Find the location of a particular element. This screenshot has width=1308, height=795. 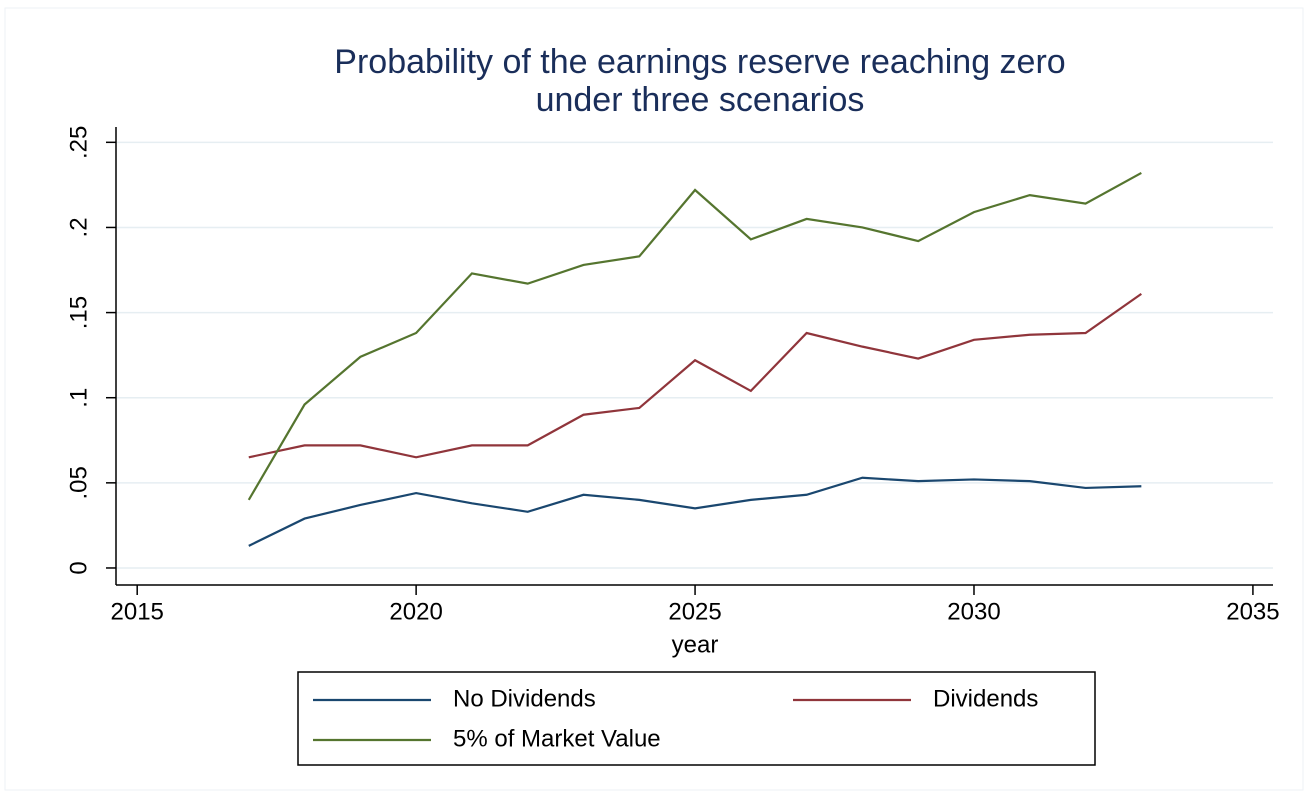

legend-label: 5% of Market Value is located at coordinates (557, 738).